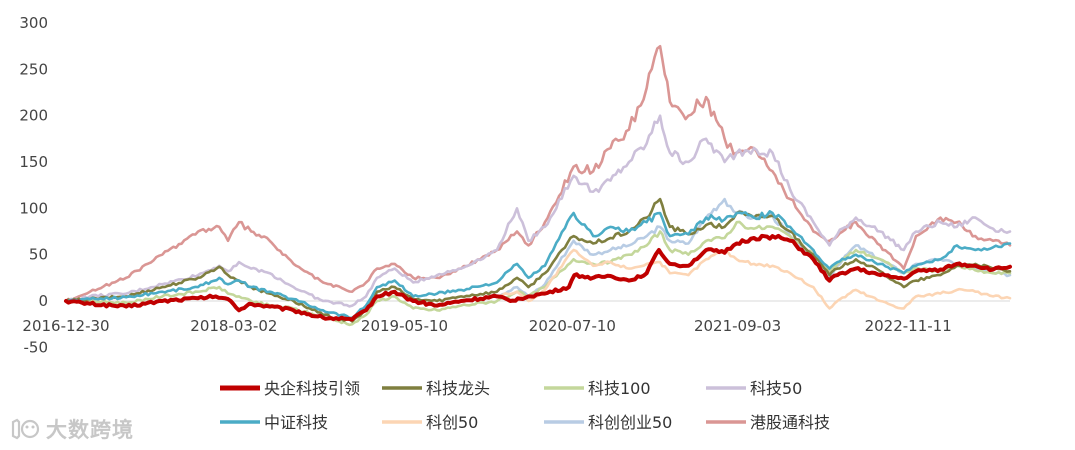  What do you see at coordinates (737, 326) in the screenshot?
I see `x-tick-label: 2021-09-03` at bounding box center [737, 326].